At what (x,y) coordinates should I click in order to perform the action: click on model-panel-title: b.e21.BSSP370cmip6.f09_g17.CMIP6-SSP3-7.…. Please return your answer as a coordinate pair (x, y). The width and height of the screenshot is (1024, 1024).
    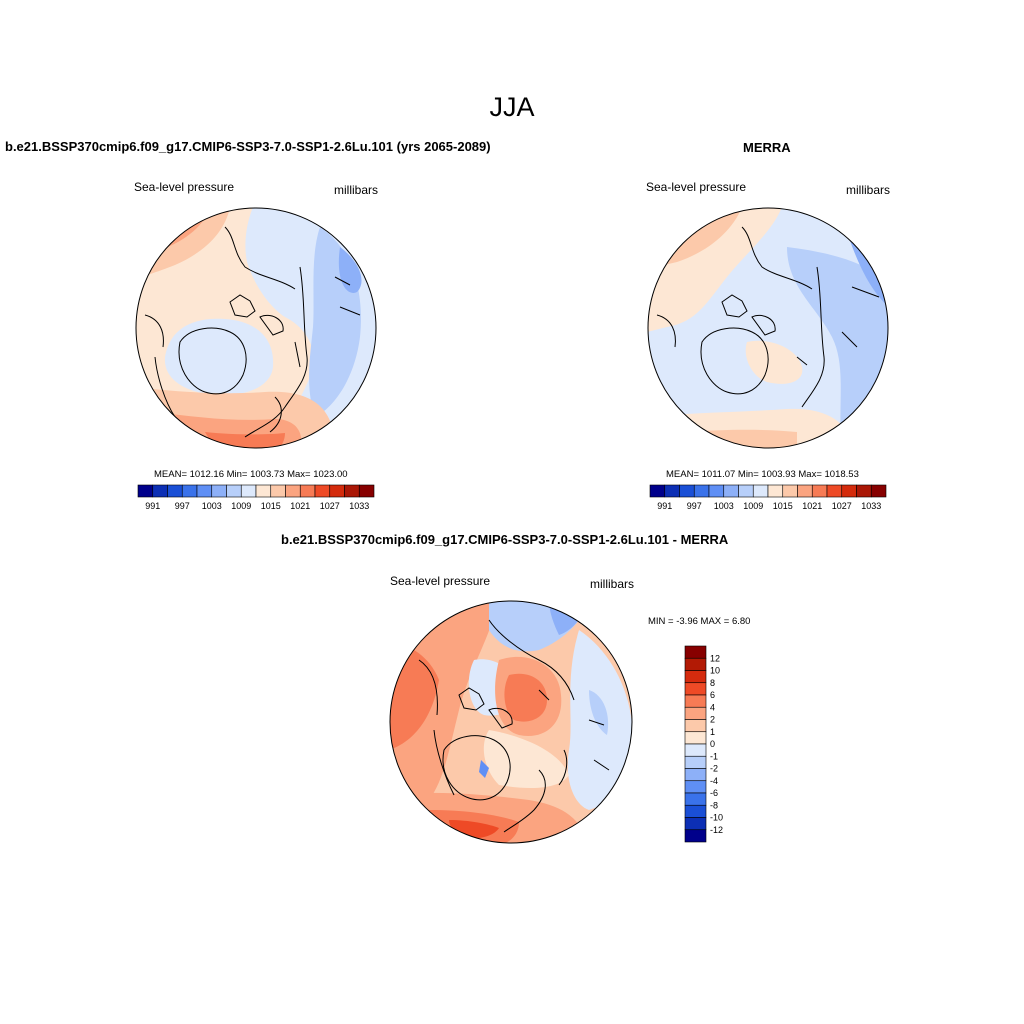
    Looking at the image, I should click on (248, 146).